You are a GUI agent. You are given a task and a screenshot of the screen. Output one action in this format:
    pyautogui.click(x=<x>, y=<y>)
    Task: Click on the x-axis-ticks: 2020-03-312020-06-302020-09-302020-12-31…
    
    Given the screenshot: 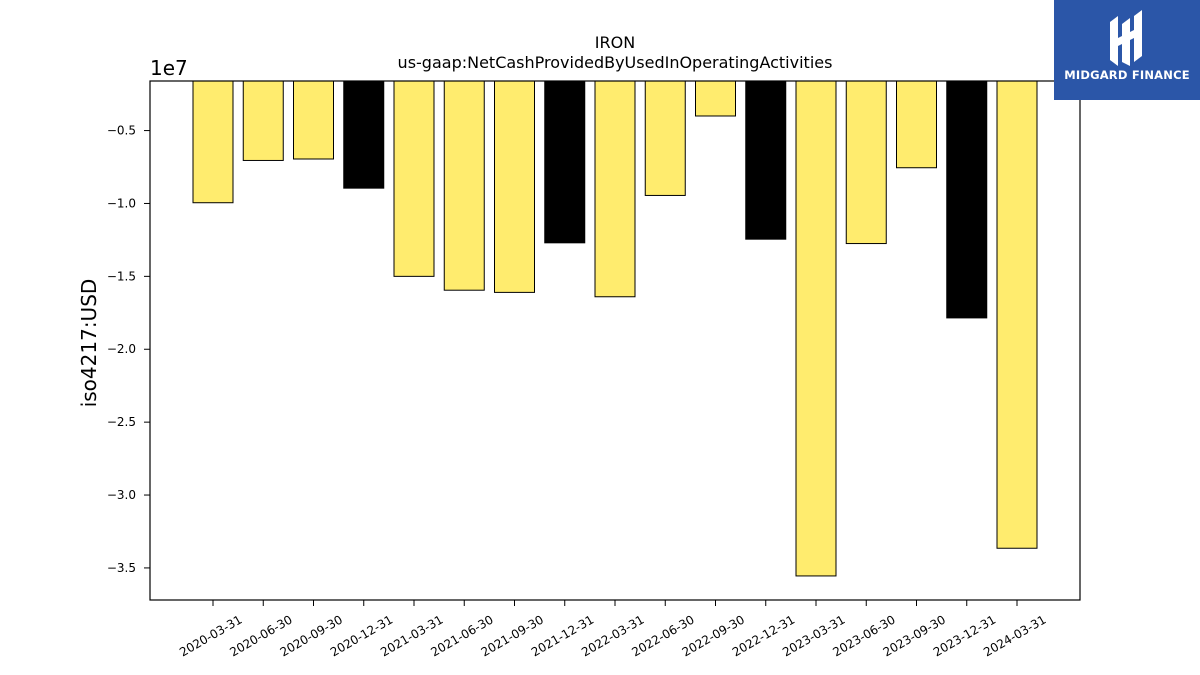 What is the action you would take?
    pyautogui.click(x=613, y=629)
    